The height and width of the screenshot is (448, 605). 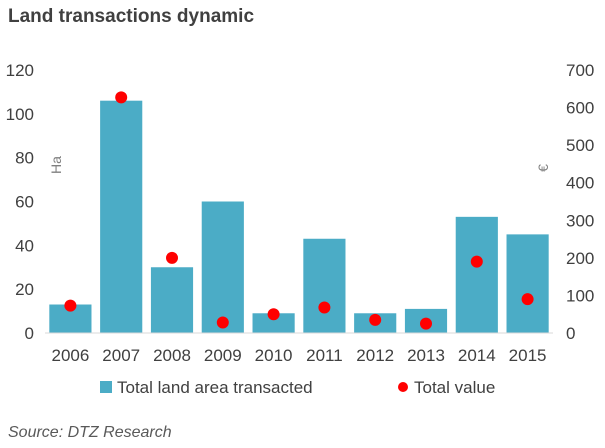 I want to click on left-tick-label: 100, so click(x=20, y=114).